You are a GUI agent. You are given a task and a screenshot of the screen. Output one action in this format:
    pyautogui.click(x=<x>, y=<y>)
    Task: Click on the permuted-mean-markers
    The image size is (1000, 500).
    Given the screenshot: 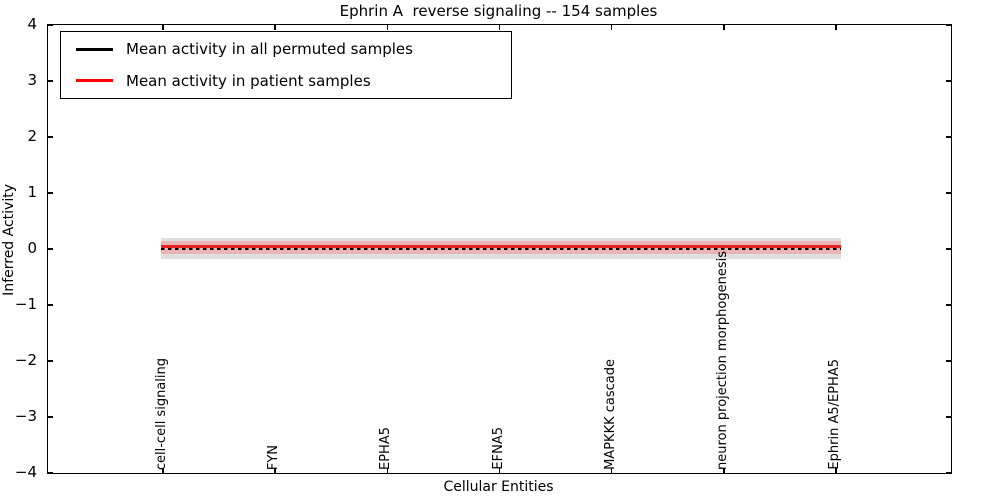 What is the action you would take?
    pyautogui.click(x=501, y=249)
    